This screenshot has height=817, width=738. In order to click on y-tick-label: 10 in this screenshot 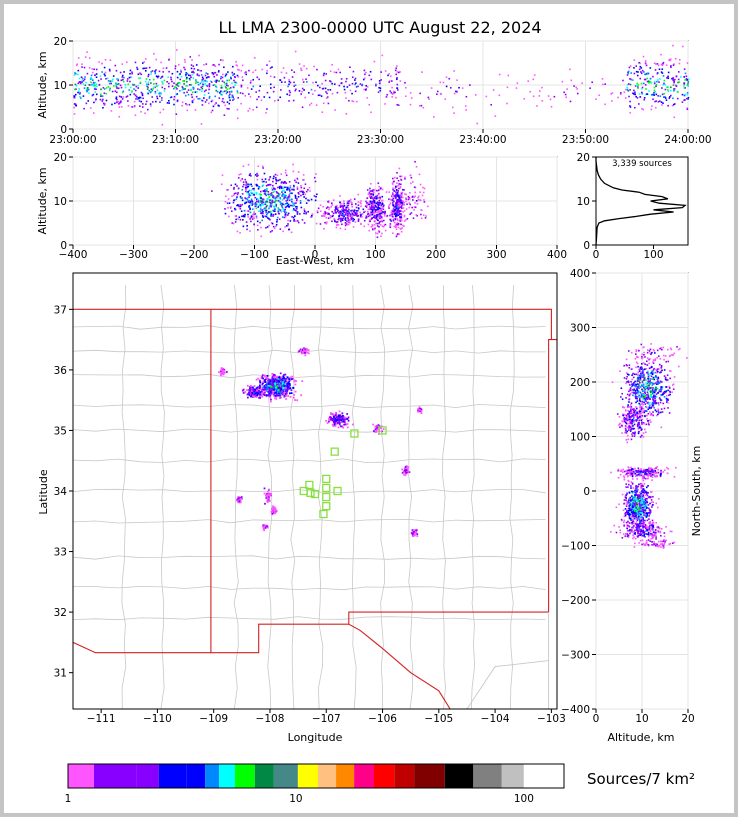, I will do `click(60, 86)`.